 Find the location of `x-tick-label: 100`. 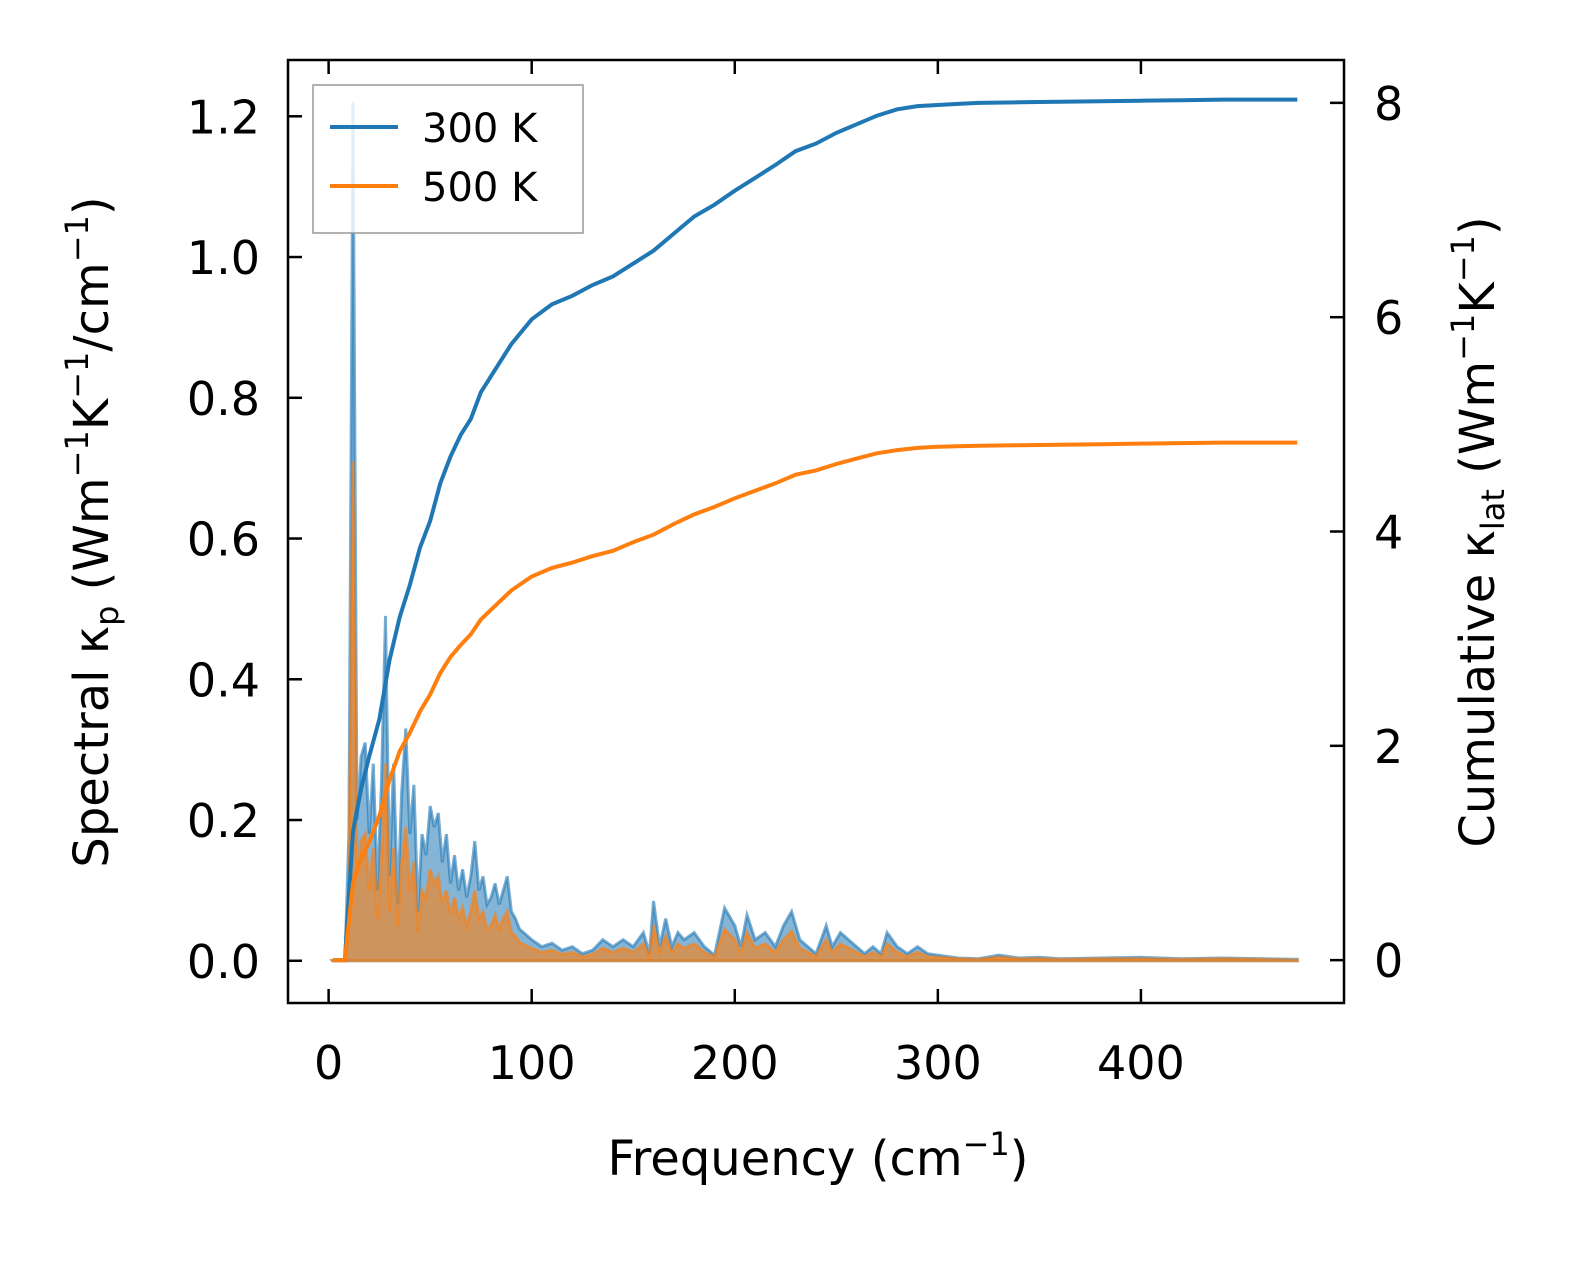

x-tick-label: 100 is located at coordinates (532, 1063).